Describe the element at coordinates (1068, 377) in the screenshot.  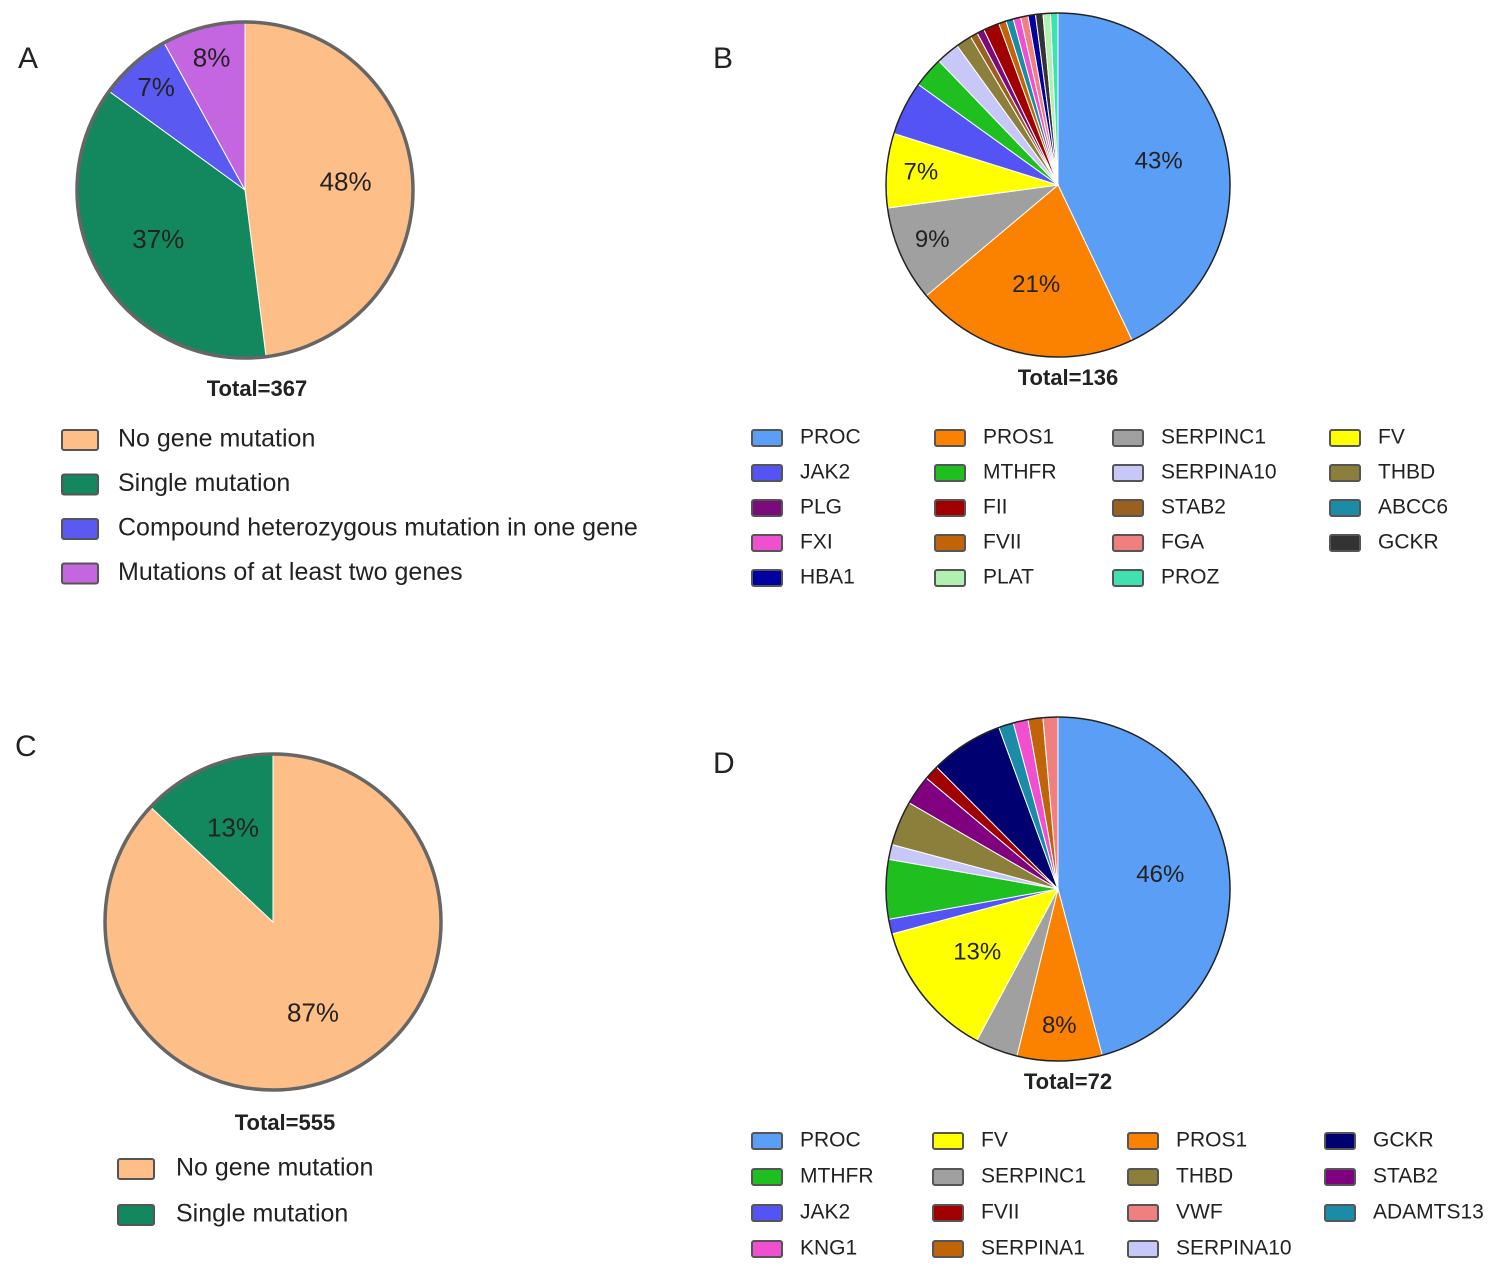
I see `total-caption: Total=136` at that location.